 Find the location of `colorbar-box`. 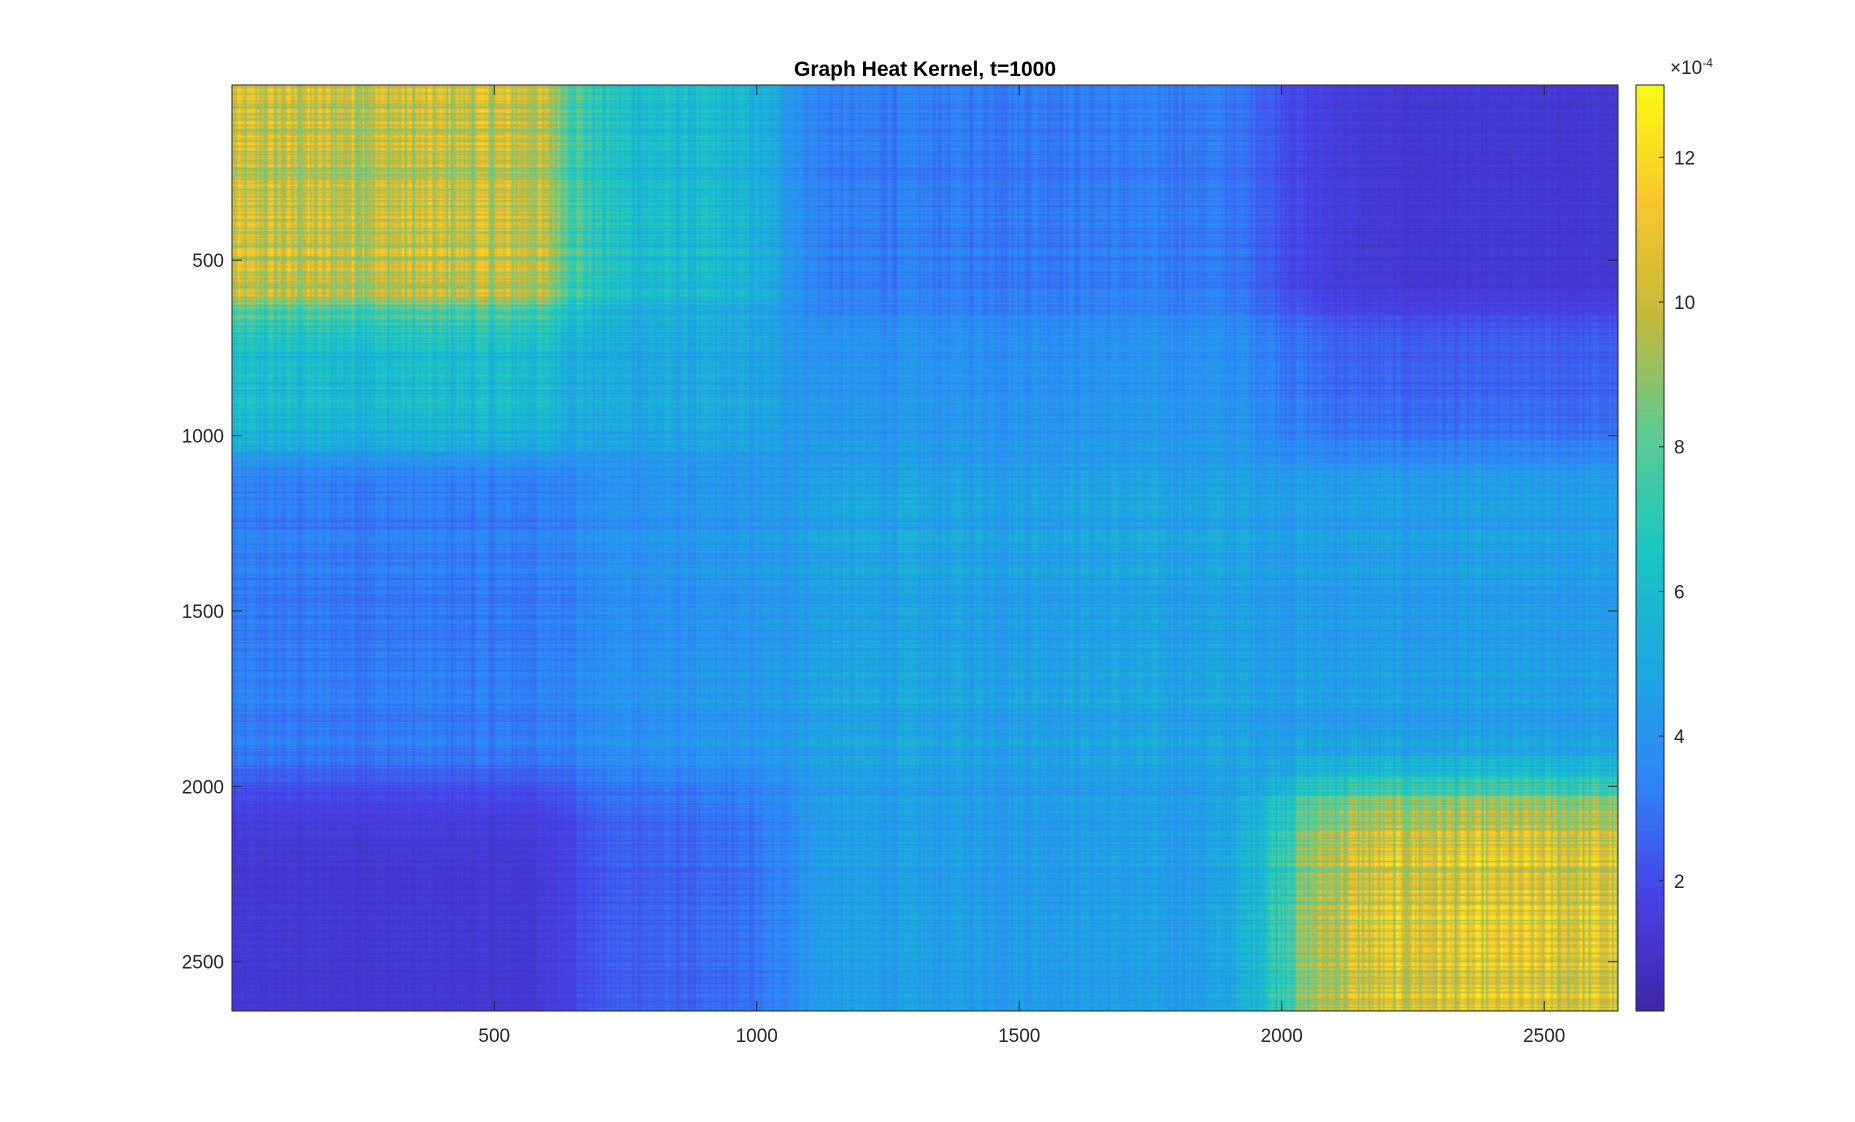

colorbar-box is located at coordinates (1650, 548).